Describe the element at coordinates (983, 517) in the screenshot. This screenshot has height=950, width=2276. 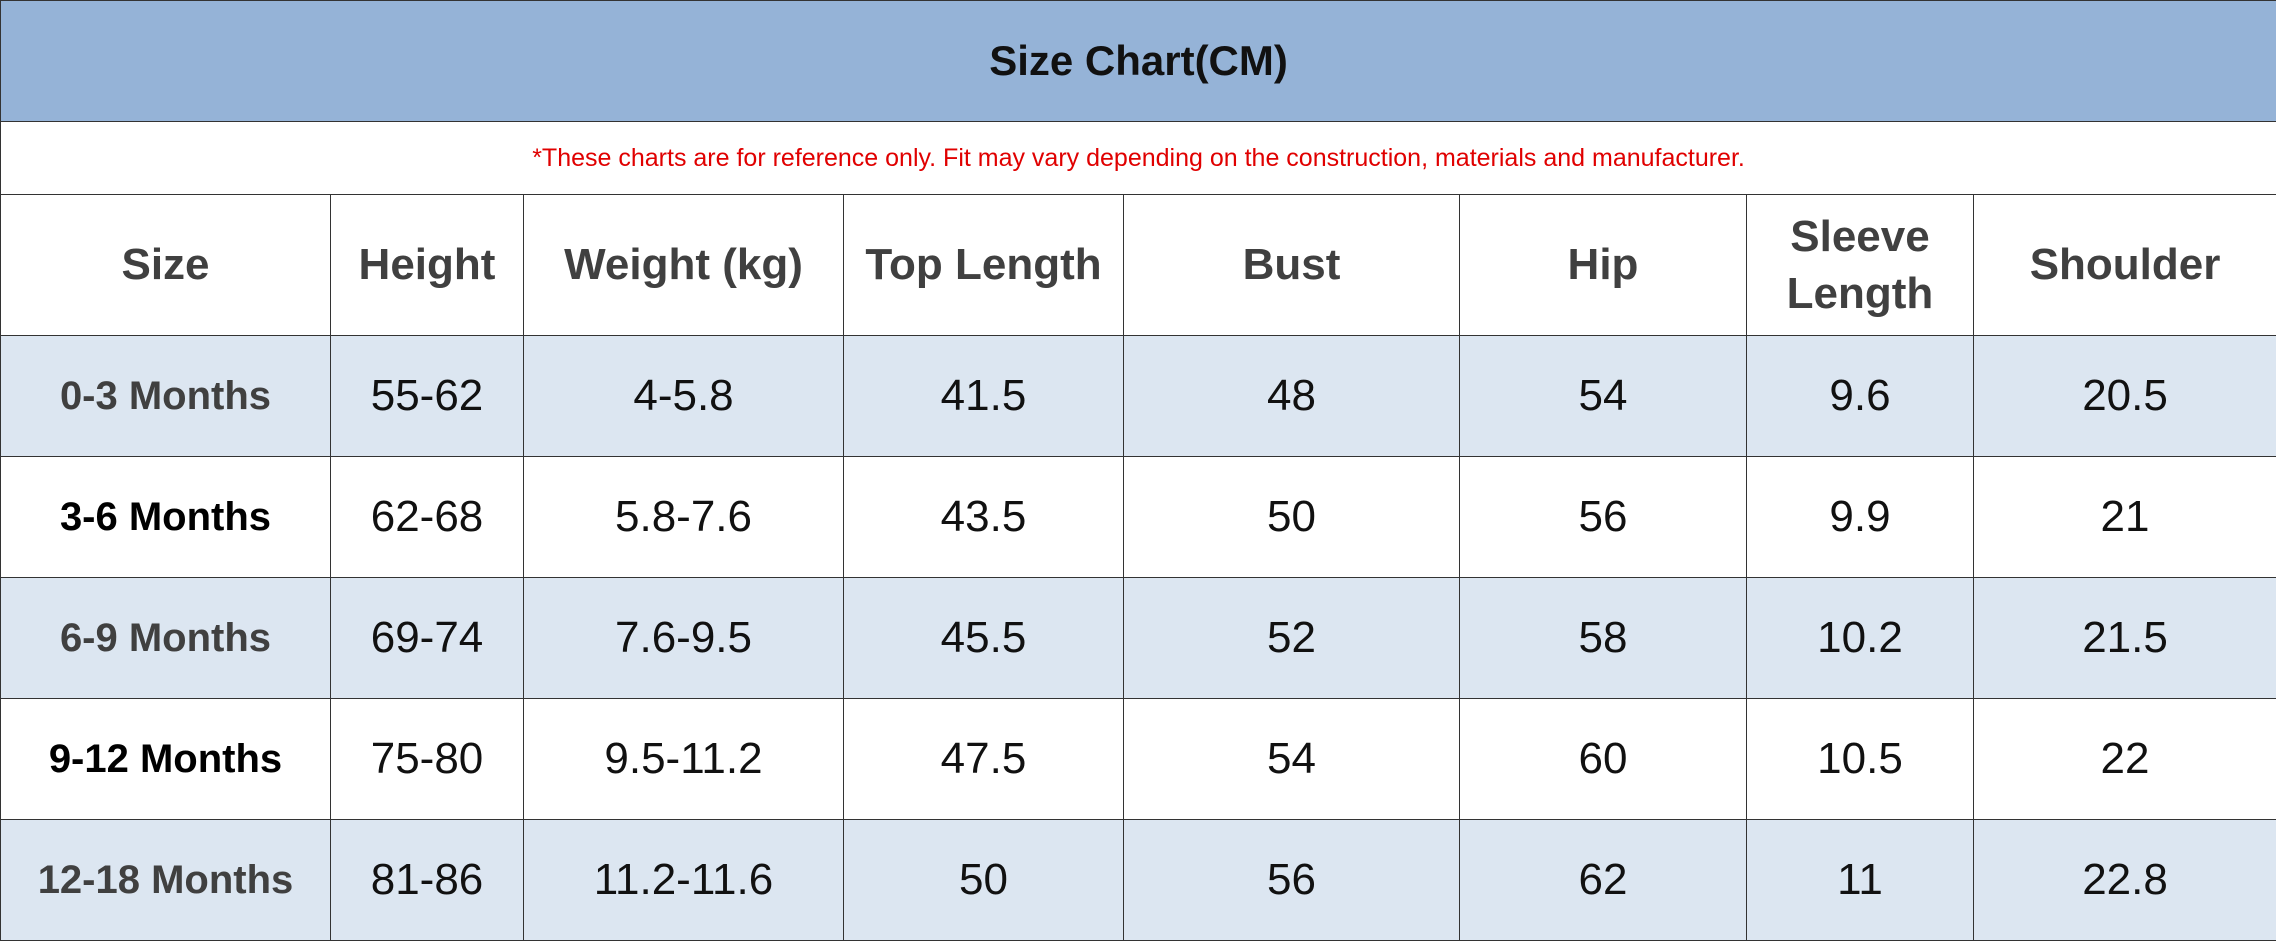
I see `value-cell: 43.5` at that location.